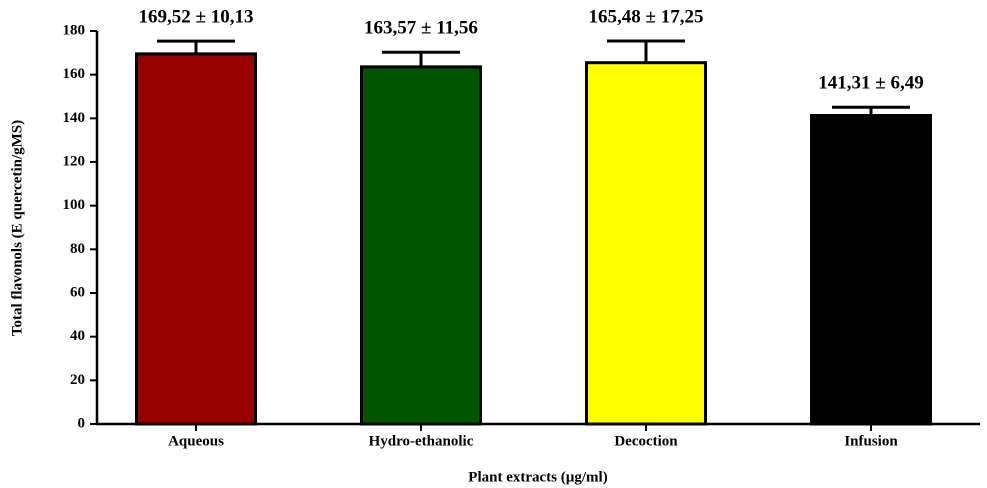 This screenshot has height=488, width=987. I want to click on y-tick-label: 140, so click(74, 118).